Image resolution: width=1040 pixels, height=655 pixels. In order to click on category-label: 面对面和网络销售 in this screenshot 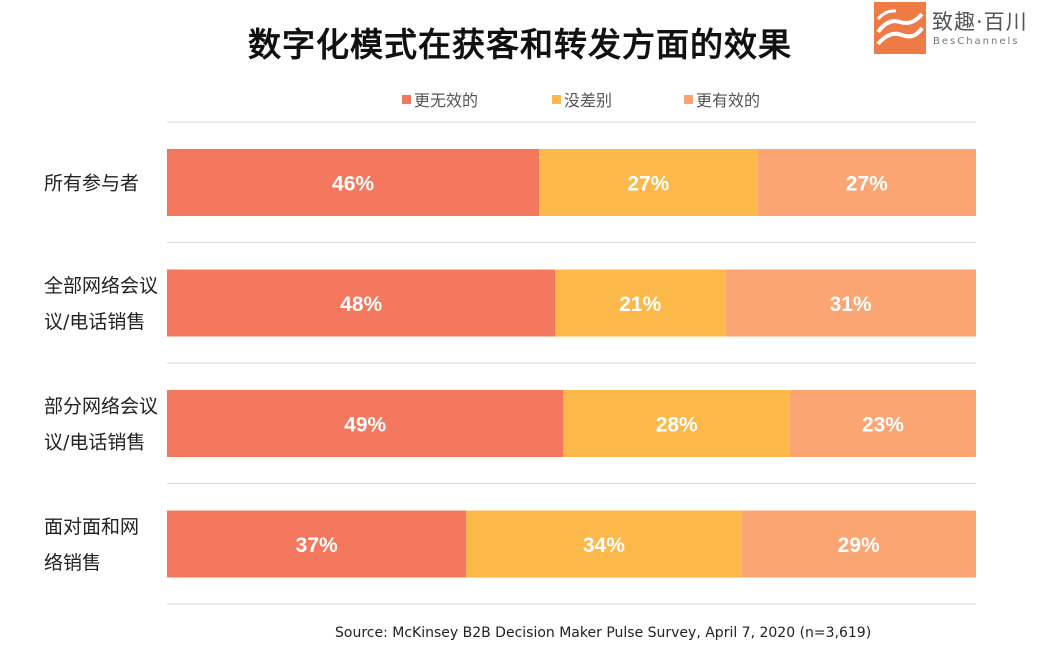, I will do `click(91, 545)`.